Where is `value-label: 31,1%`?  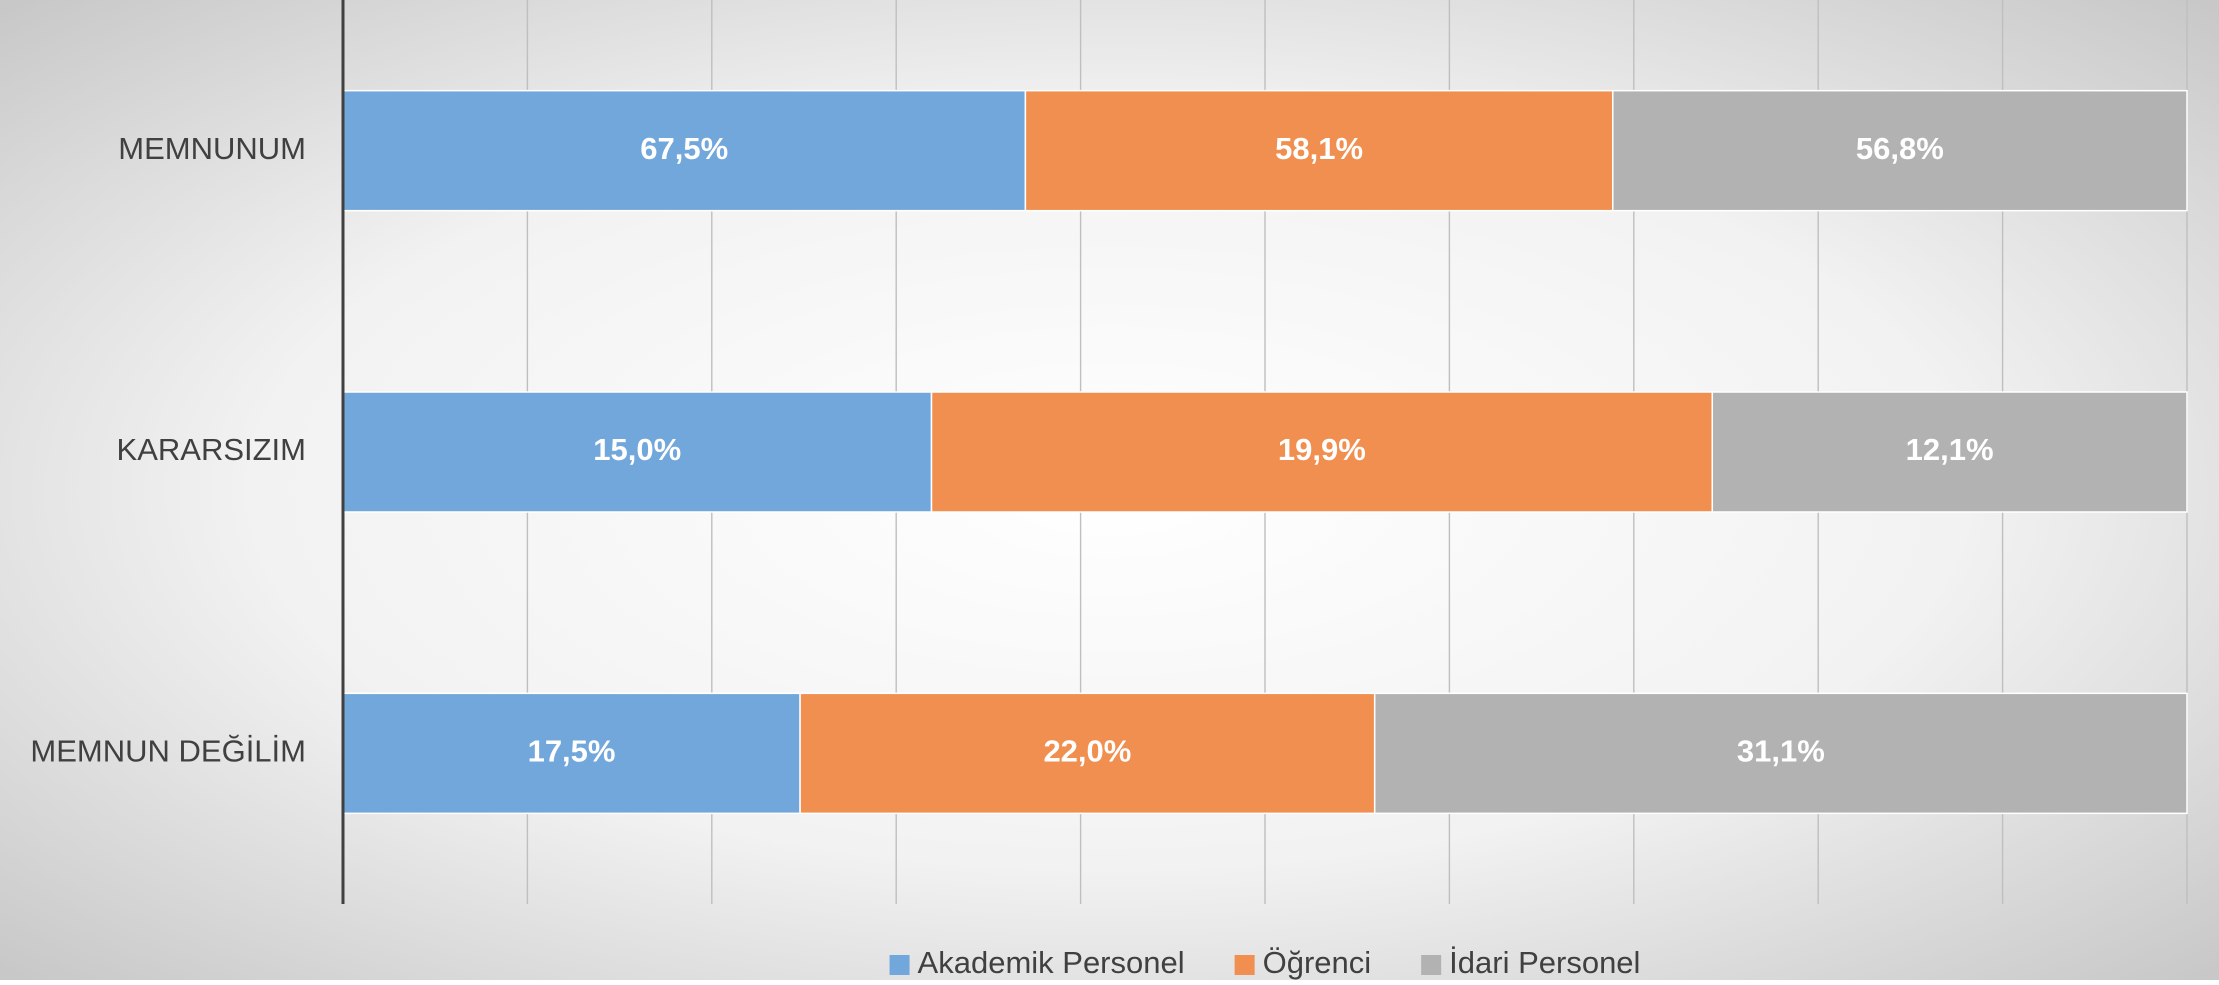
value-label: 31,1% is located at coordinates (1781, 751).